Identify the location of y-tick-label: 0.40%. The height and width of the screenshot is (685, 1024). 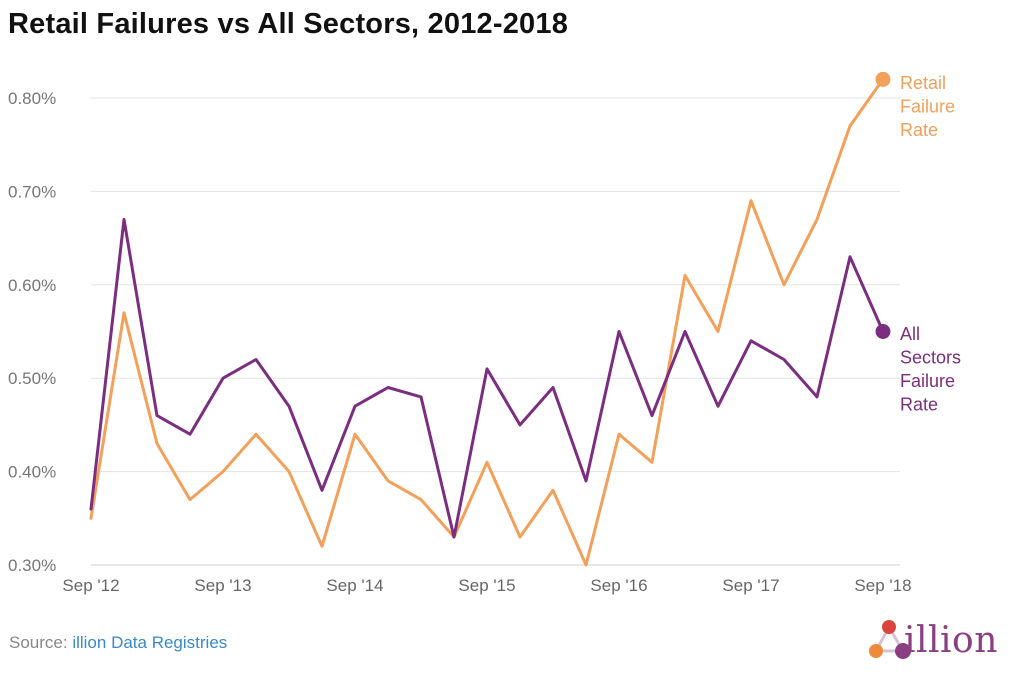
(32, 472).